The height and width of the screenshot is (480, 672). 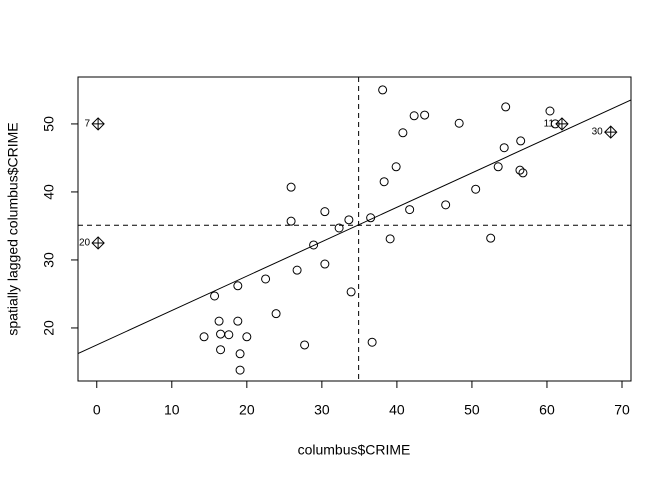 I want to click on x-tick-label: 70, so click(x=622, y=410).